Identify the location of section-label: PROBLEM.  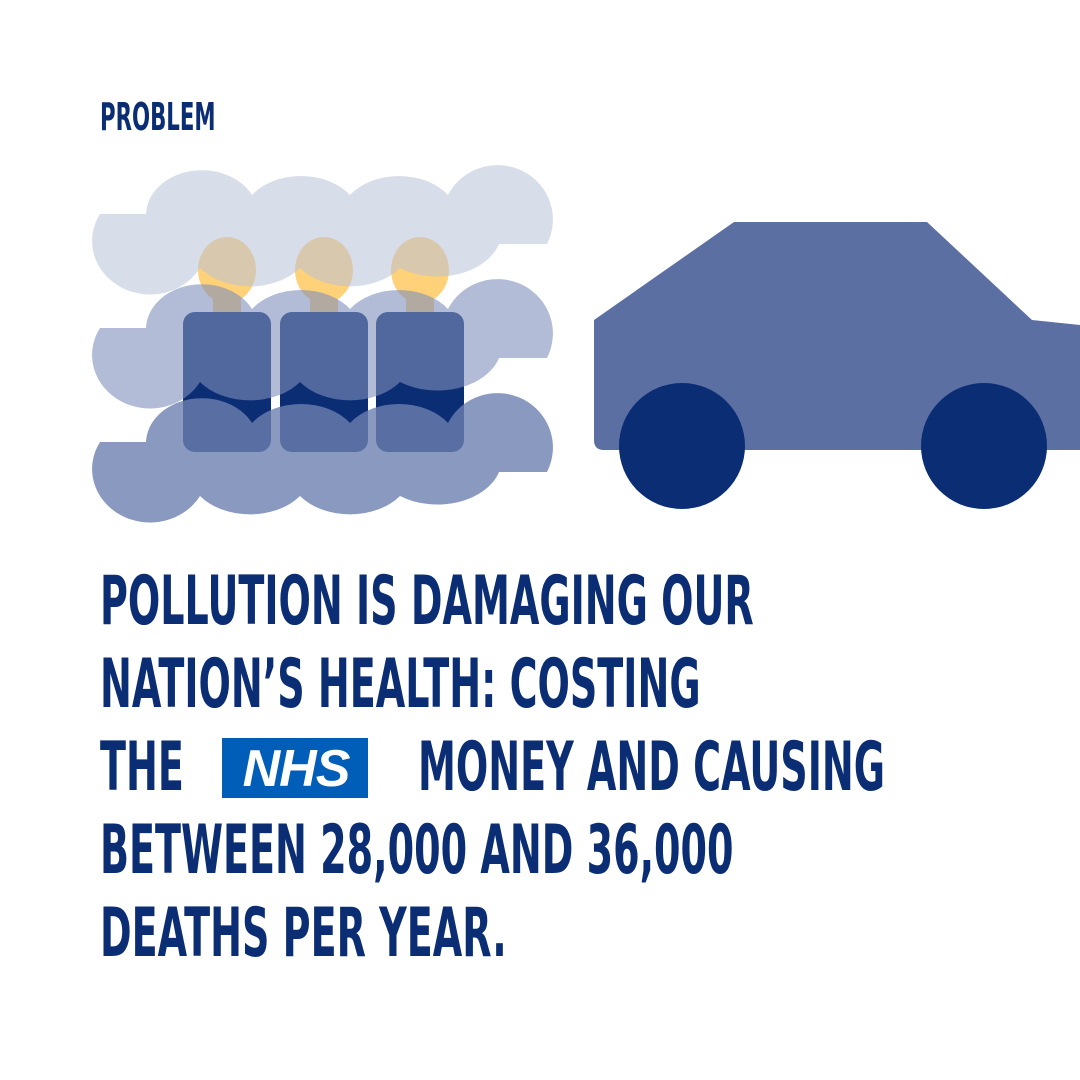
(158, 117).